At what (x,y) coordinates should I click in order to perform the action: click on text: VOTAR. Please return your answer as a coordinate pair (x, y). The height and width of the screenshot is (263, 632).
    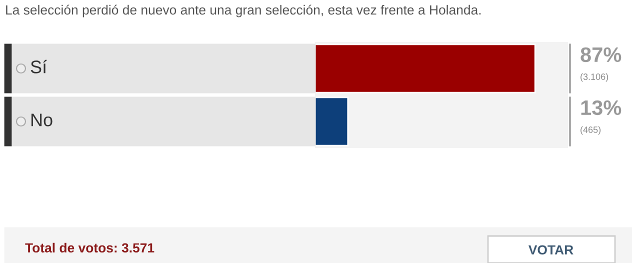
    Looking at the image, I should click on (551, 250).